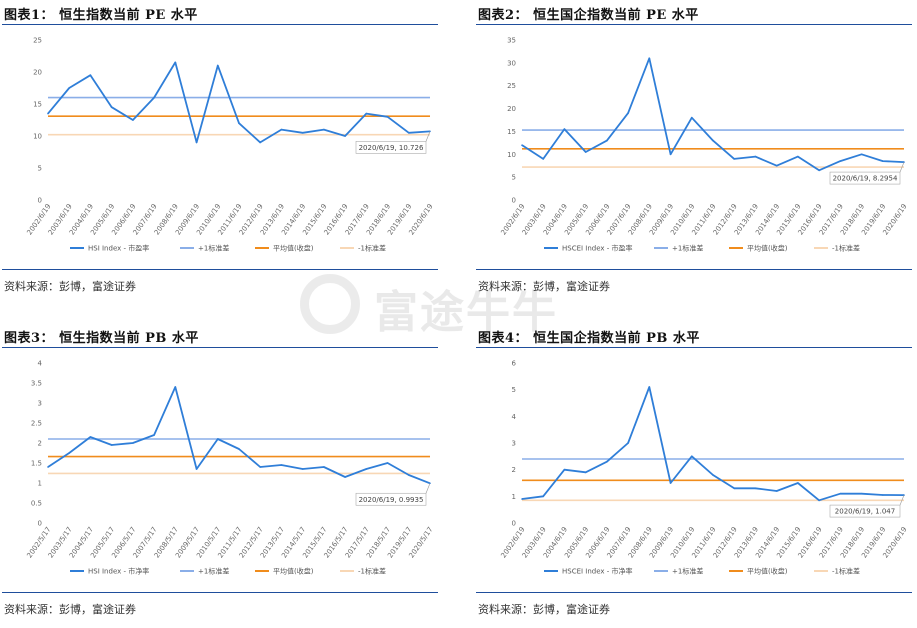 This screenshot has height=628, width=917. I want to click on source-divider, so click(220, 592).